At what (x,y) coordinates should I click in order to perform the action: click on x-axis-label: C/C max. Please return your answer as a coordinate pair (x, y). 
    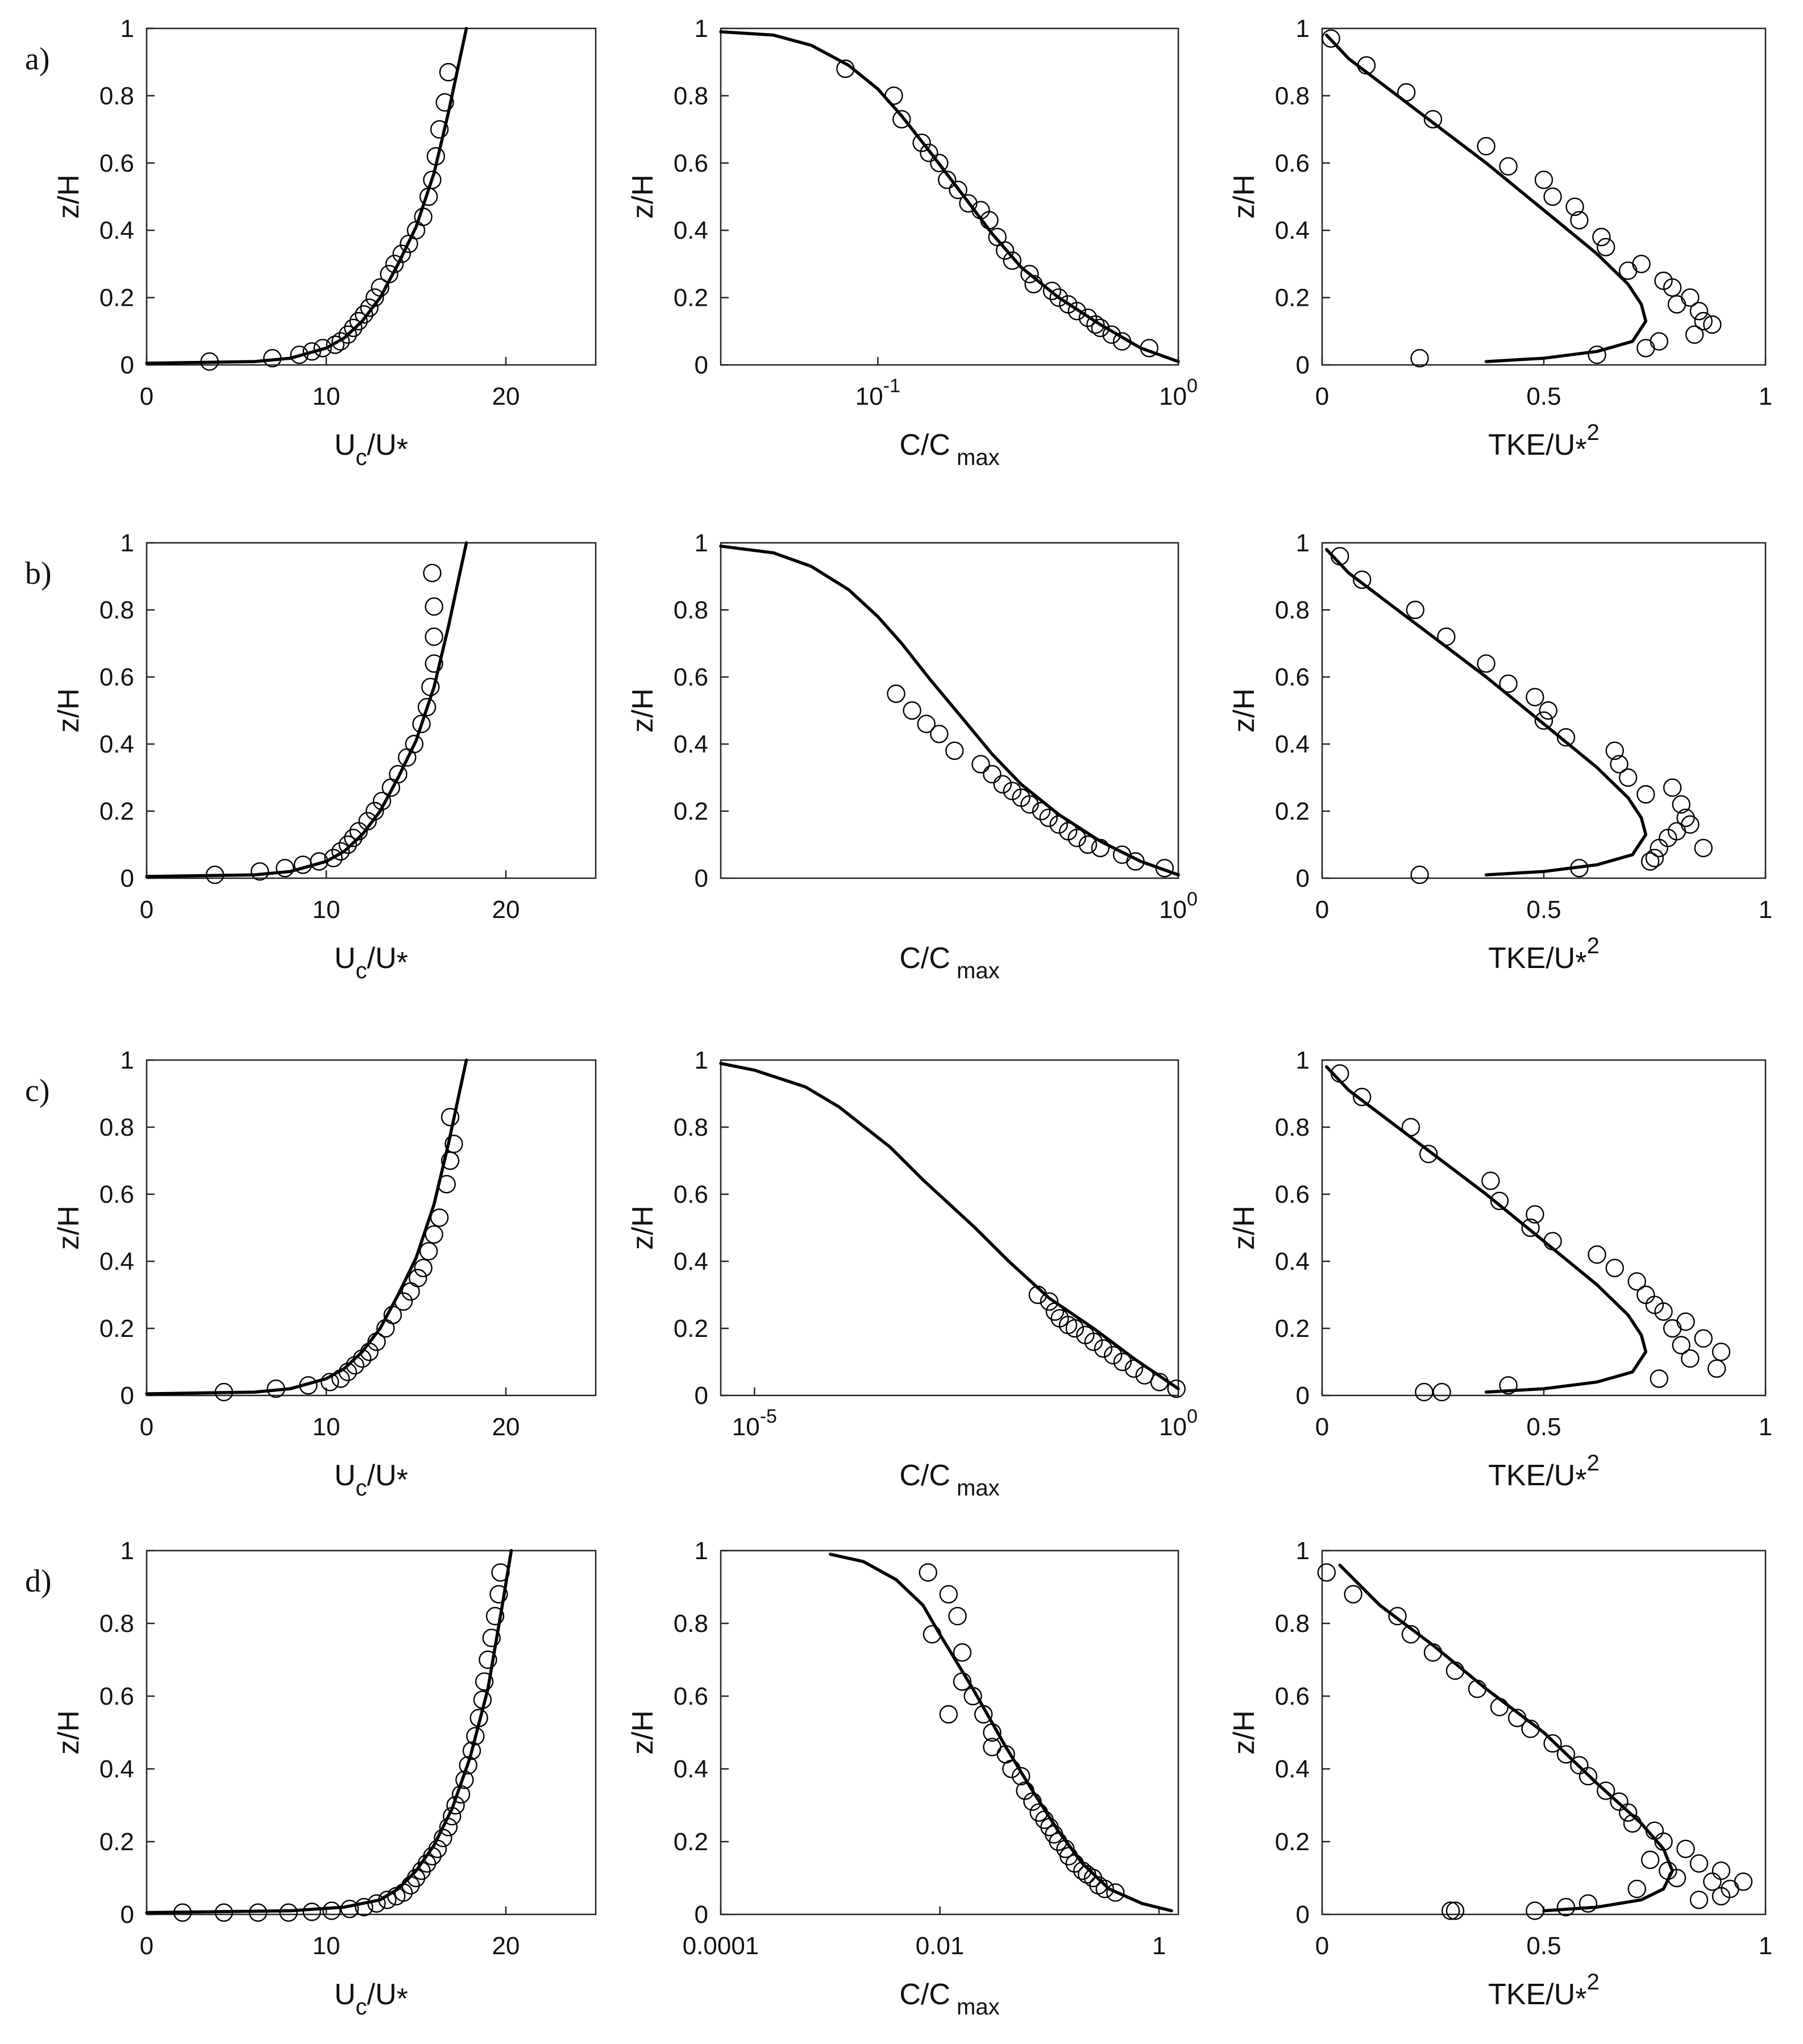
    Looking at the image, I should click on (949, 962).